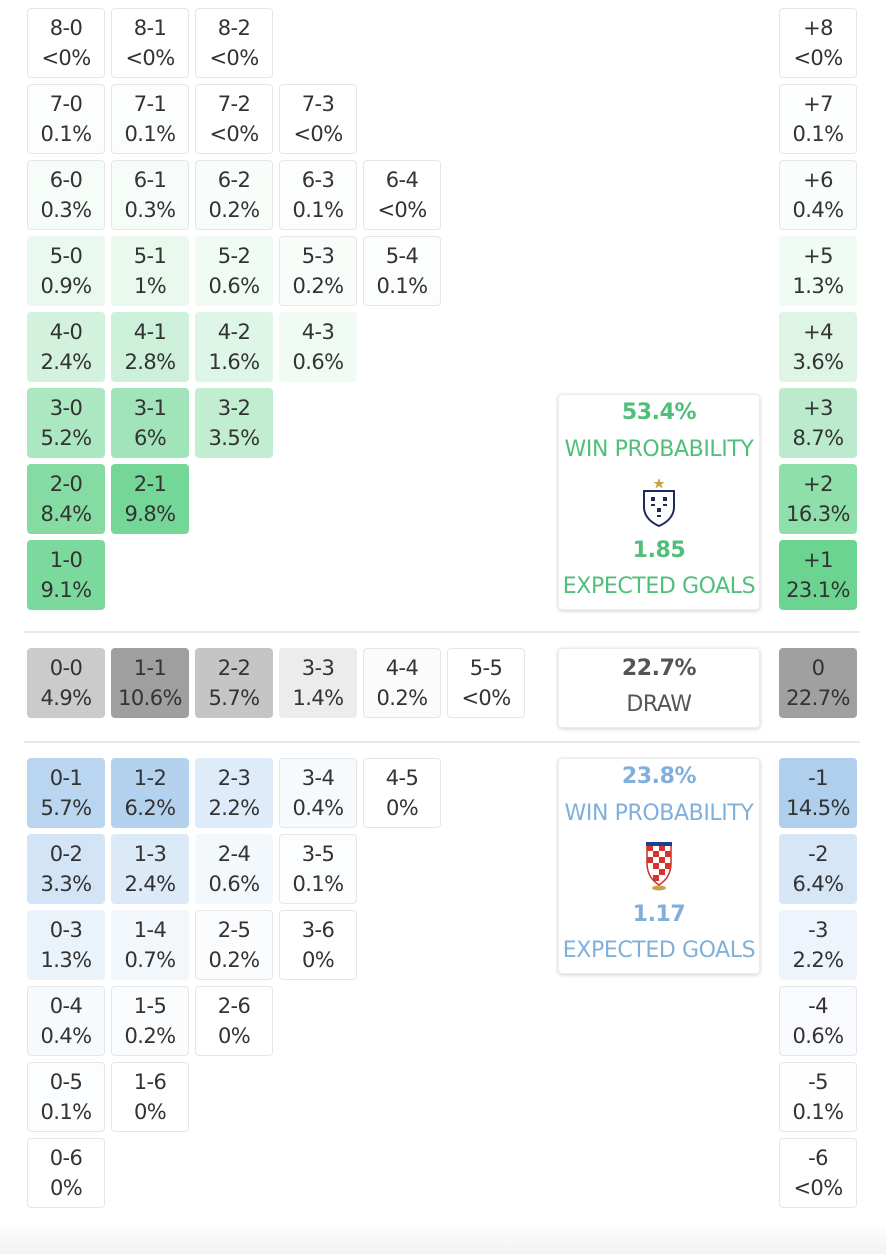 The image size is (886, 1254). Describe the element at coordinates (234, 104) in the screenshot. I see `scoreline-label: 7-2` at that location.